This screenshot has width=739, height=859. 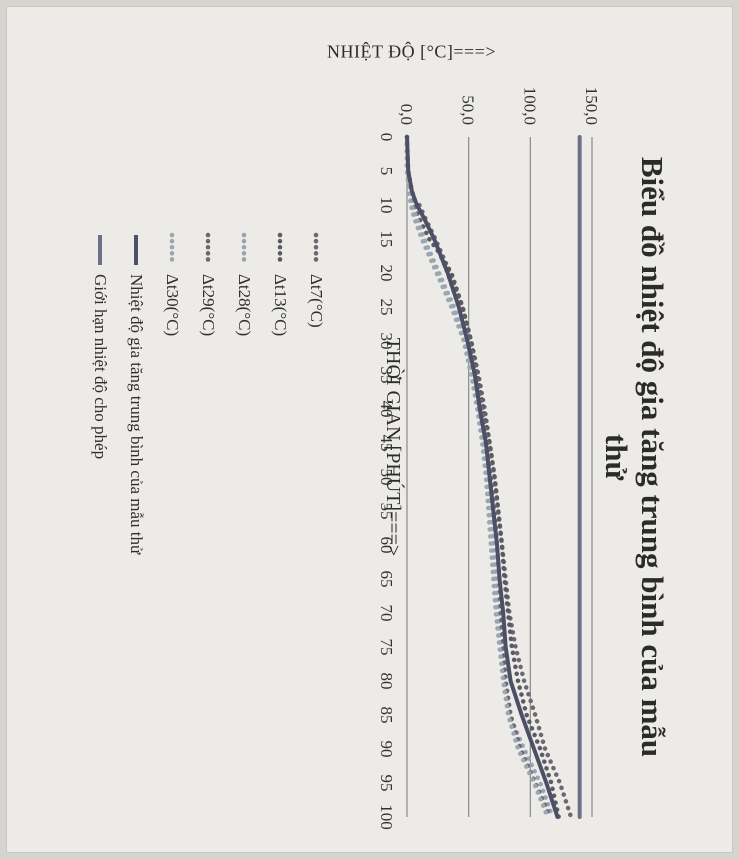 I want to click on legend-item: Nhiệt độ gia tăng trung bình của mẫu thử, so click(x=136, y=512).